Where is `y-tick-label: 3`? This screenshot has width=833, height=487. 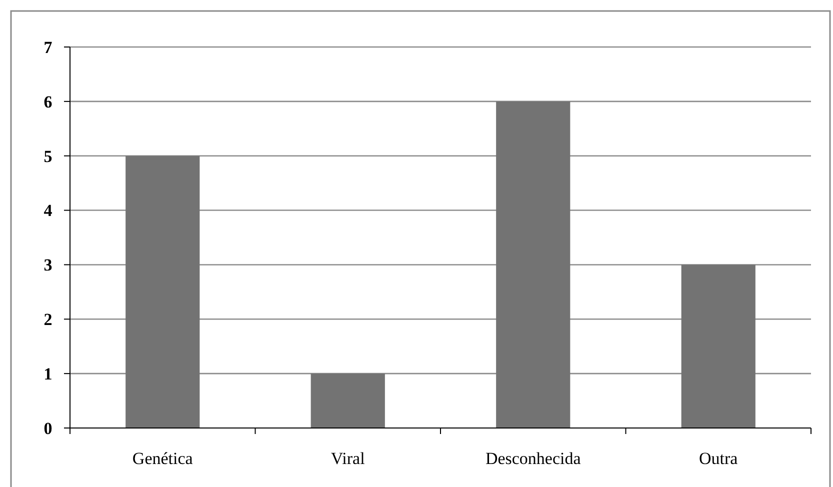 y-tick-label: 3 is located at coordinates (48, 265).